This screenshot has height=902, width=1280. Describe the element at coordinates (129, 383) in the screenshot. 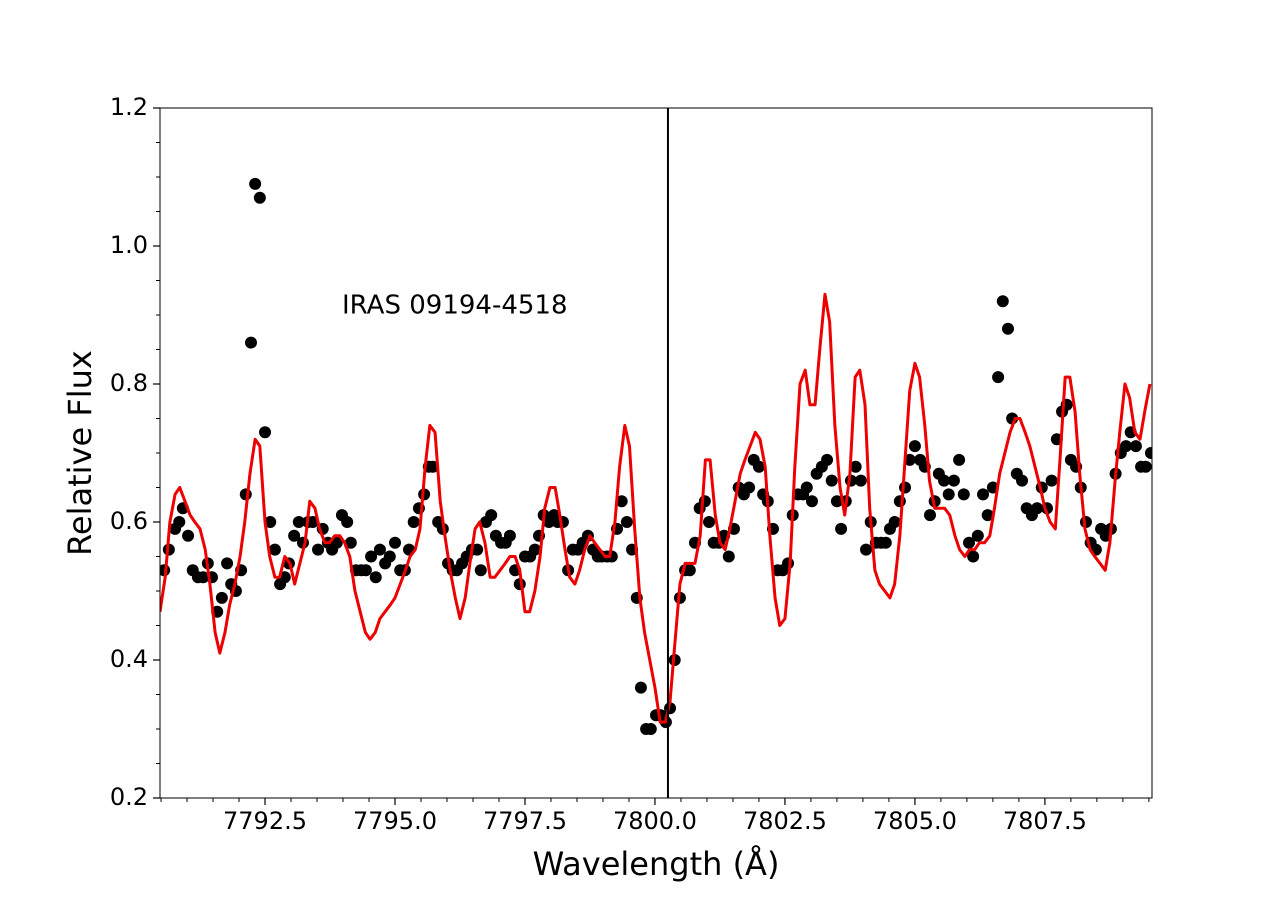

I see `y-tick-label: 0.8` at that location.